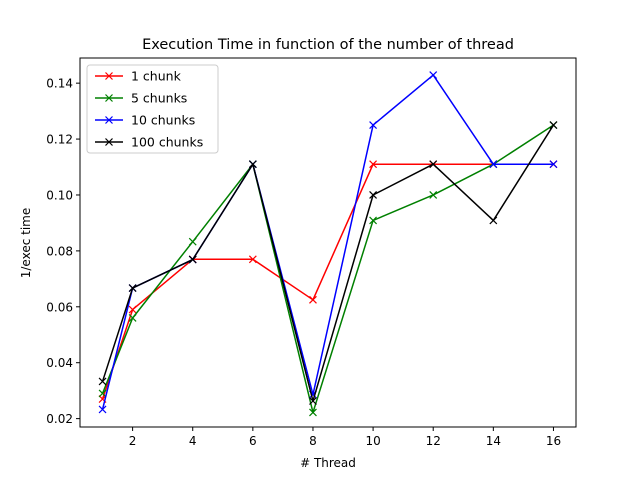  I want to click on y-axis-label: 1/exec time, so click(26, 243).